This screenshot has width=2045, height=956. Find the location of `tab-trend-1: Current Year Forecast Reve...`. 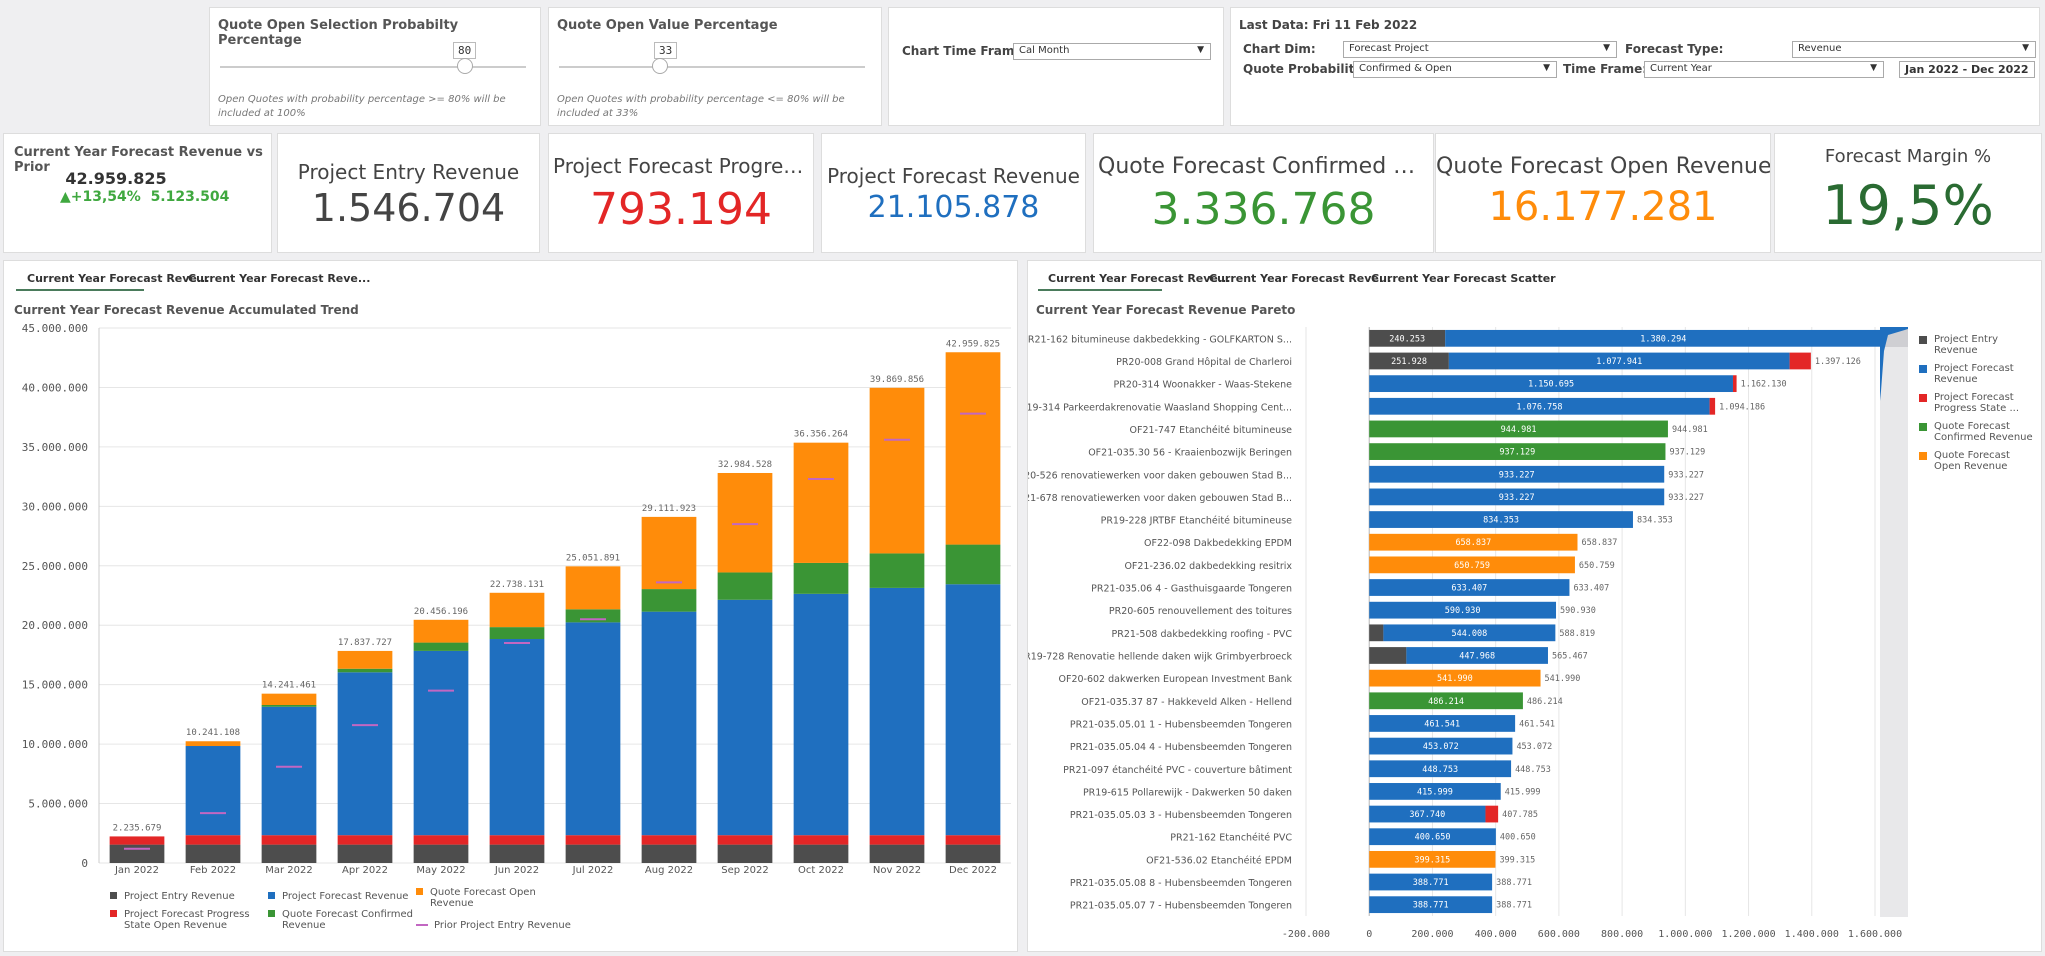

tab-trend-1: Current Year Forecast Reve... is located at coordinates (118, 278).